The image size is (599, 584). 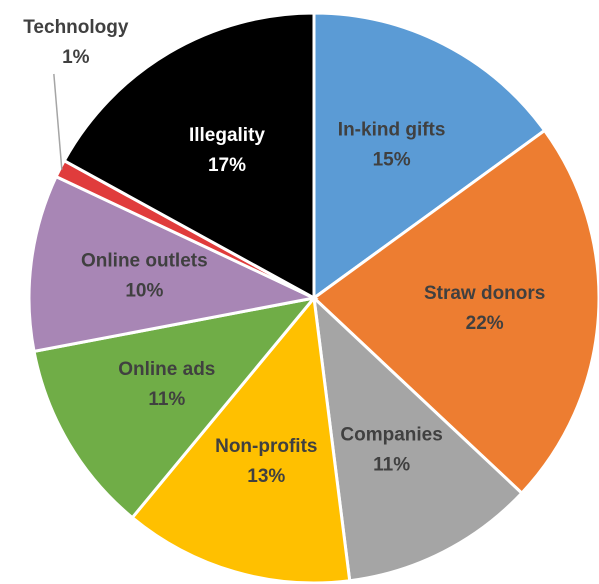 I want to click on slice-value-label: 1%, so click(x=76, y=57).